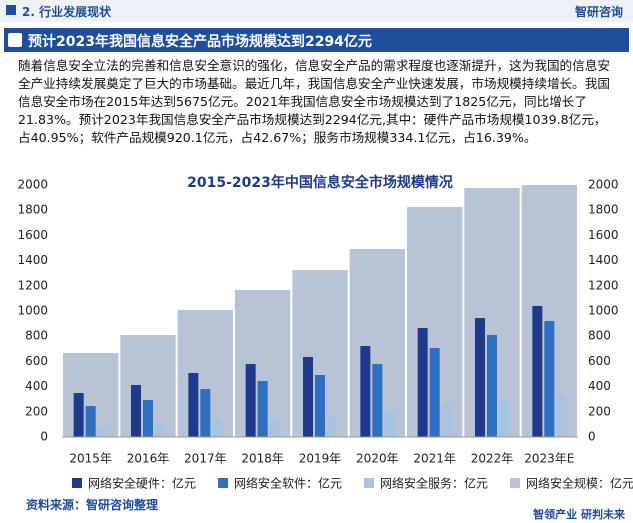 The image size is (633, 523). Describe the element at coordinates (32, 185) in the screenshot. I see `y-tick-label: 2000` at that location.